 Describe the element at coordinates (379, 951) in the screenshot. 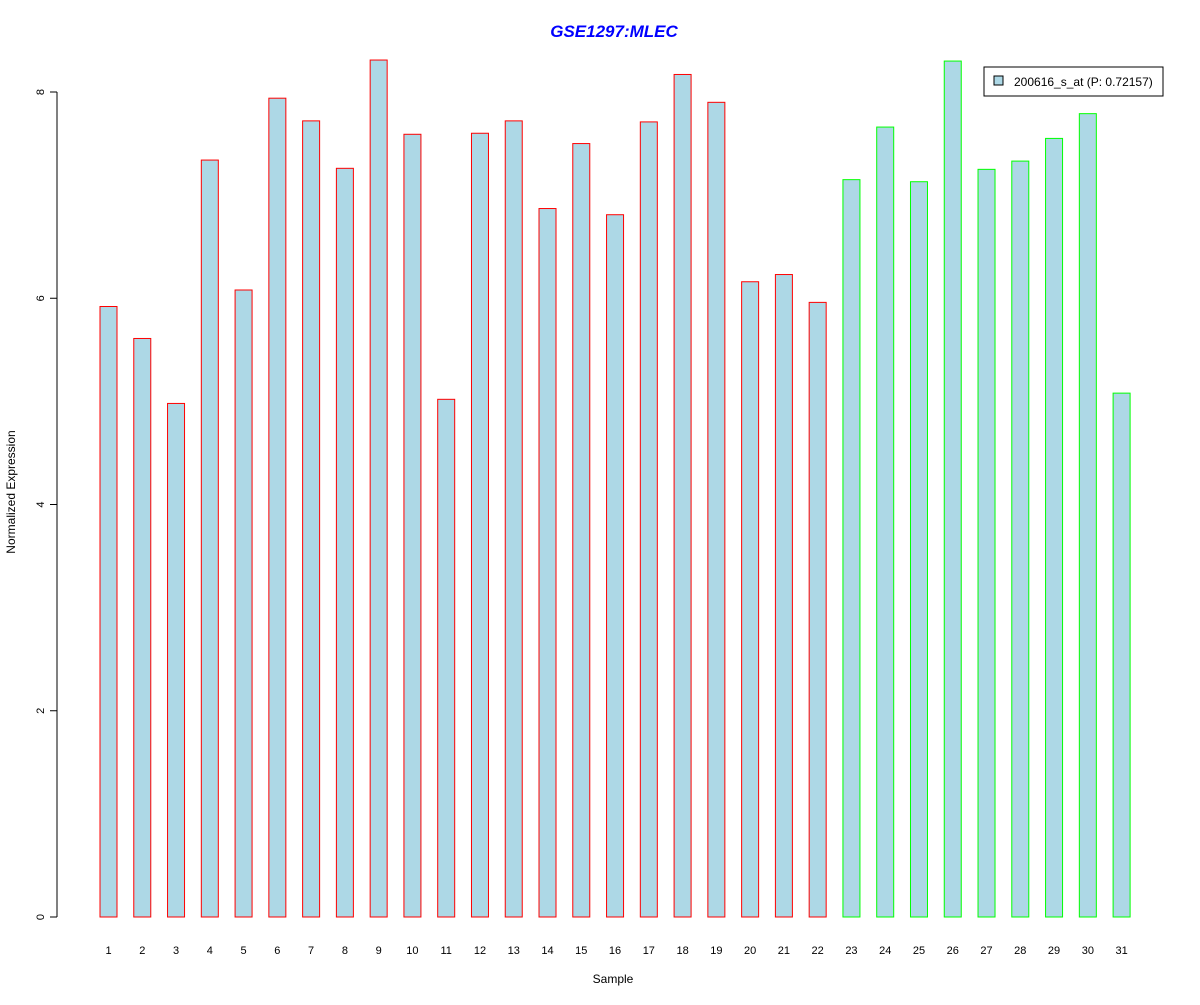

I see `x-tick-label: 9` at that location.